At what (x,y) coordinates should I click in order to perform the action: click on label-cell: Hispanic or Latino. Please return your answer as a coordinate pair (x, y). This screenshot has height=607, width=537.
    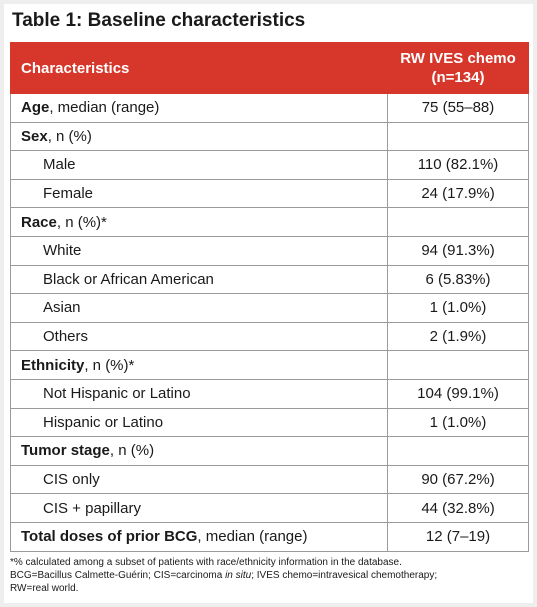
    Looking at the image, I should click on (199, 422).